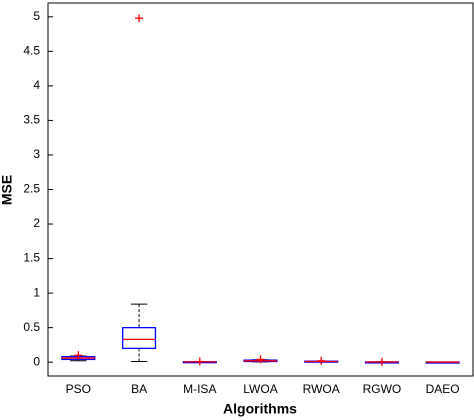 The image size is (474, 420). What do you see at coordinates (31, 258) in the screenshot?
I see `y-tick-label: 1.5` at bounding box center [31, 258].